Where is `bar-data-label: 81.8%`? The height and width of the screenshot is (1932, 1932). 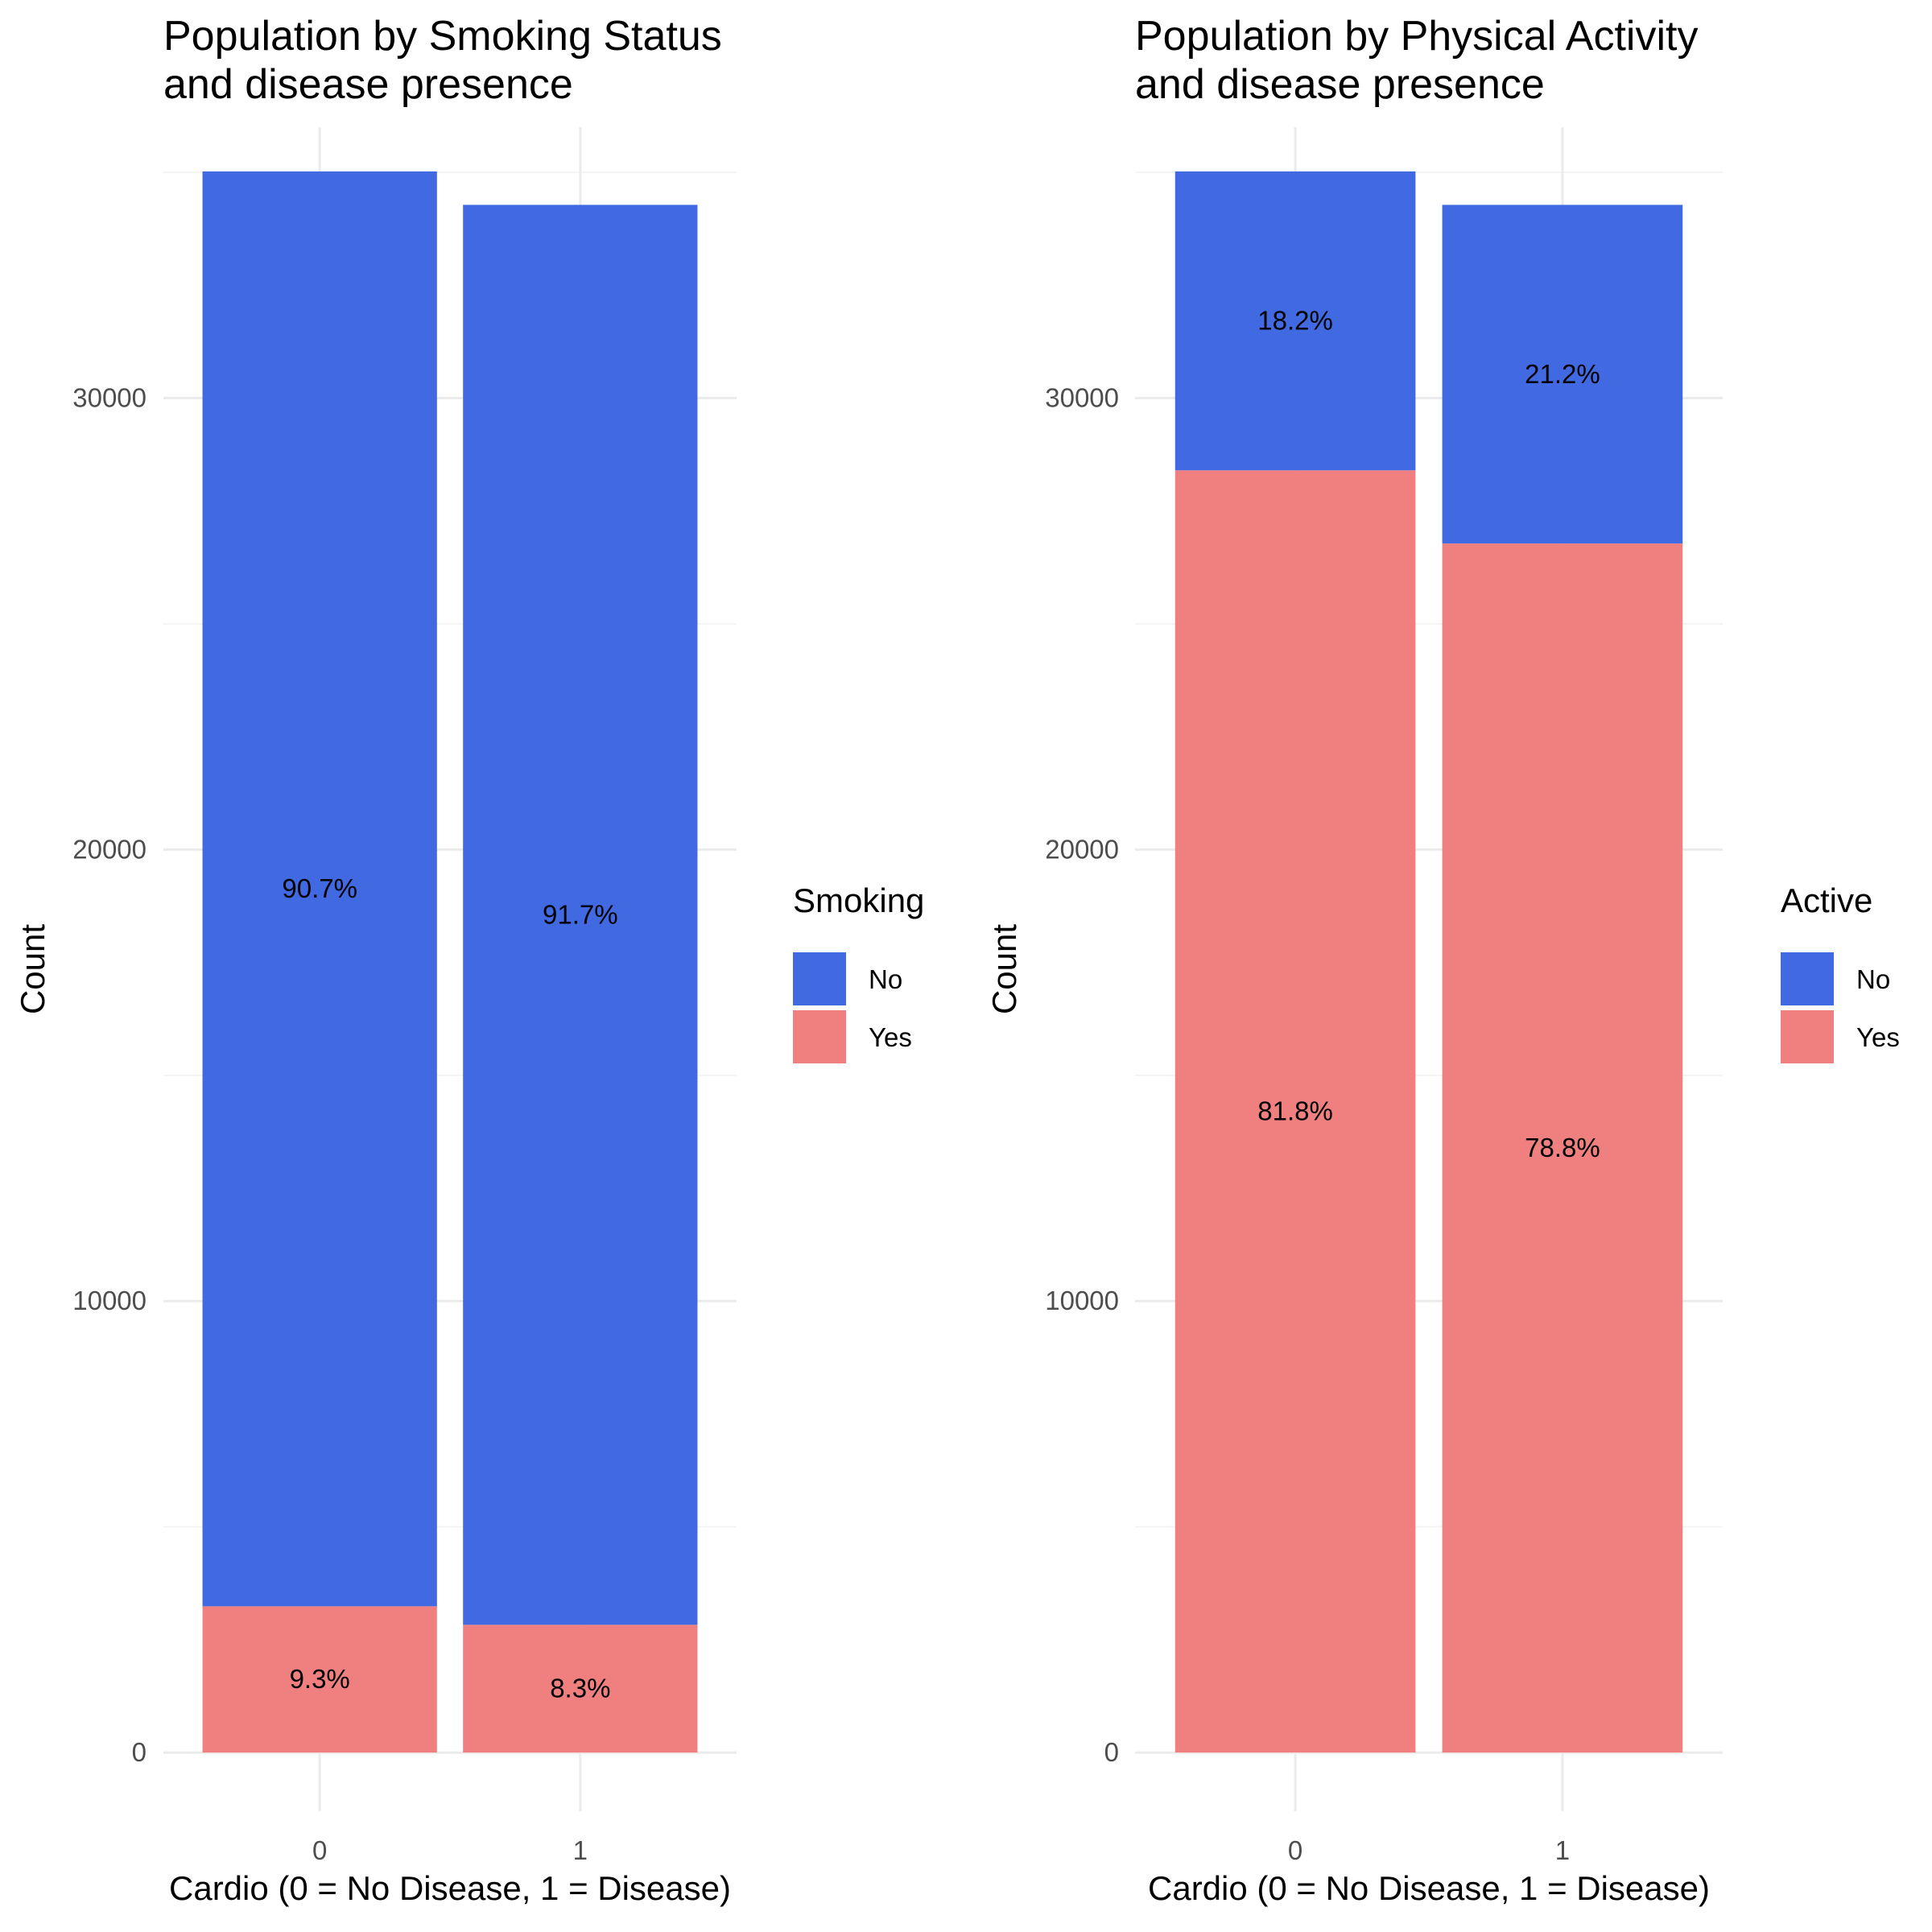
bar-data-label: 81.8% is located at coordinates (1295, 1111).